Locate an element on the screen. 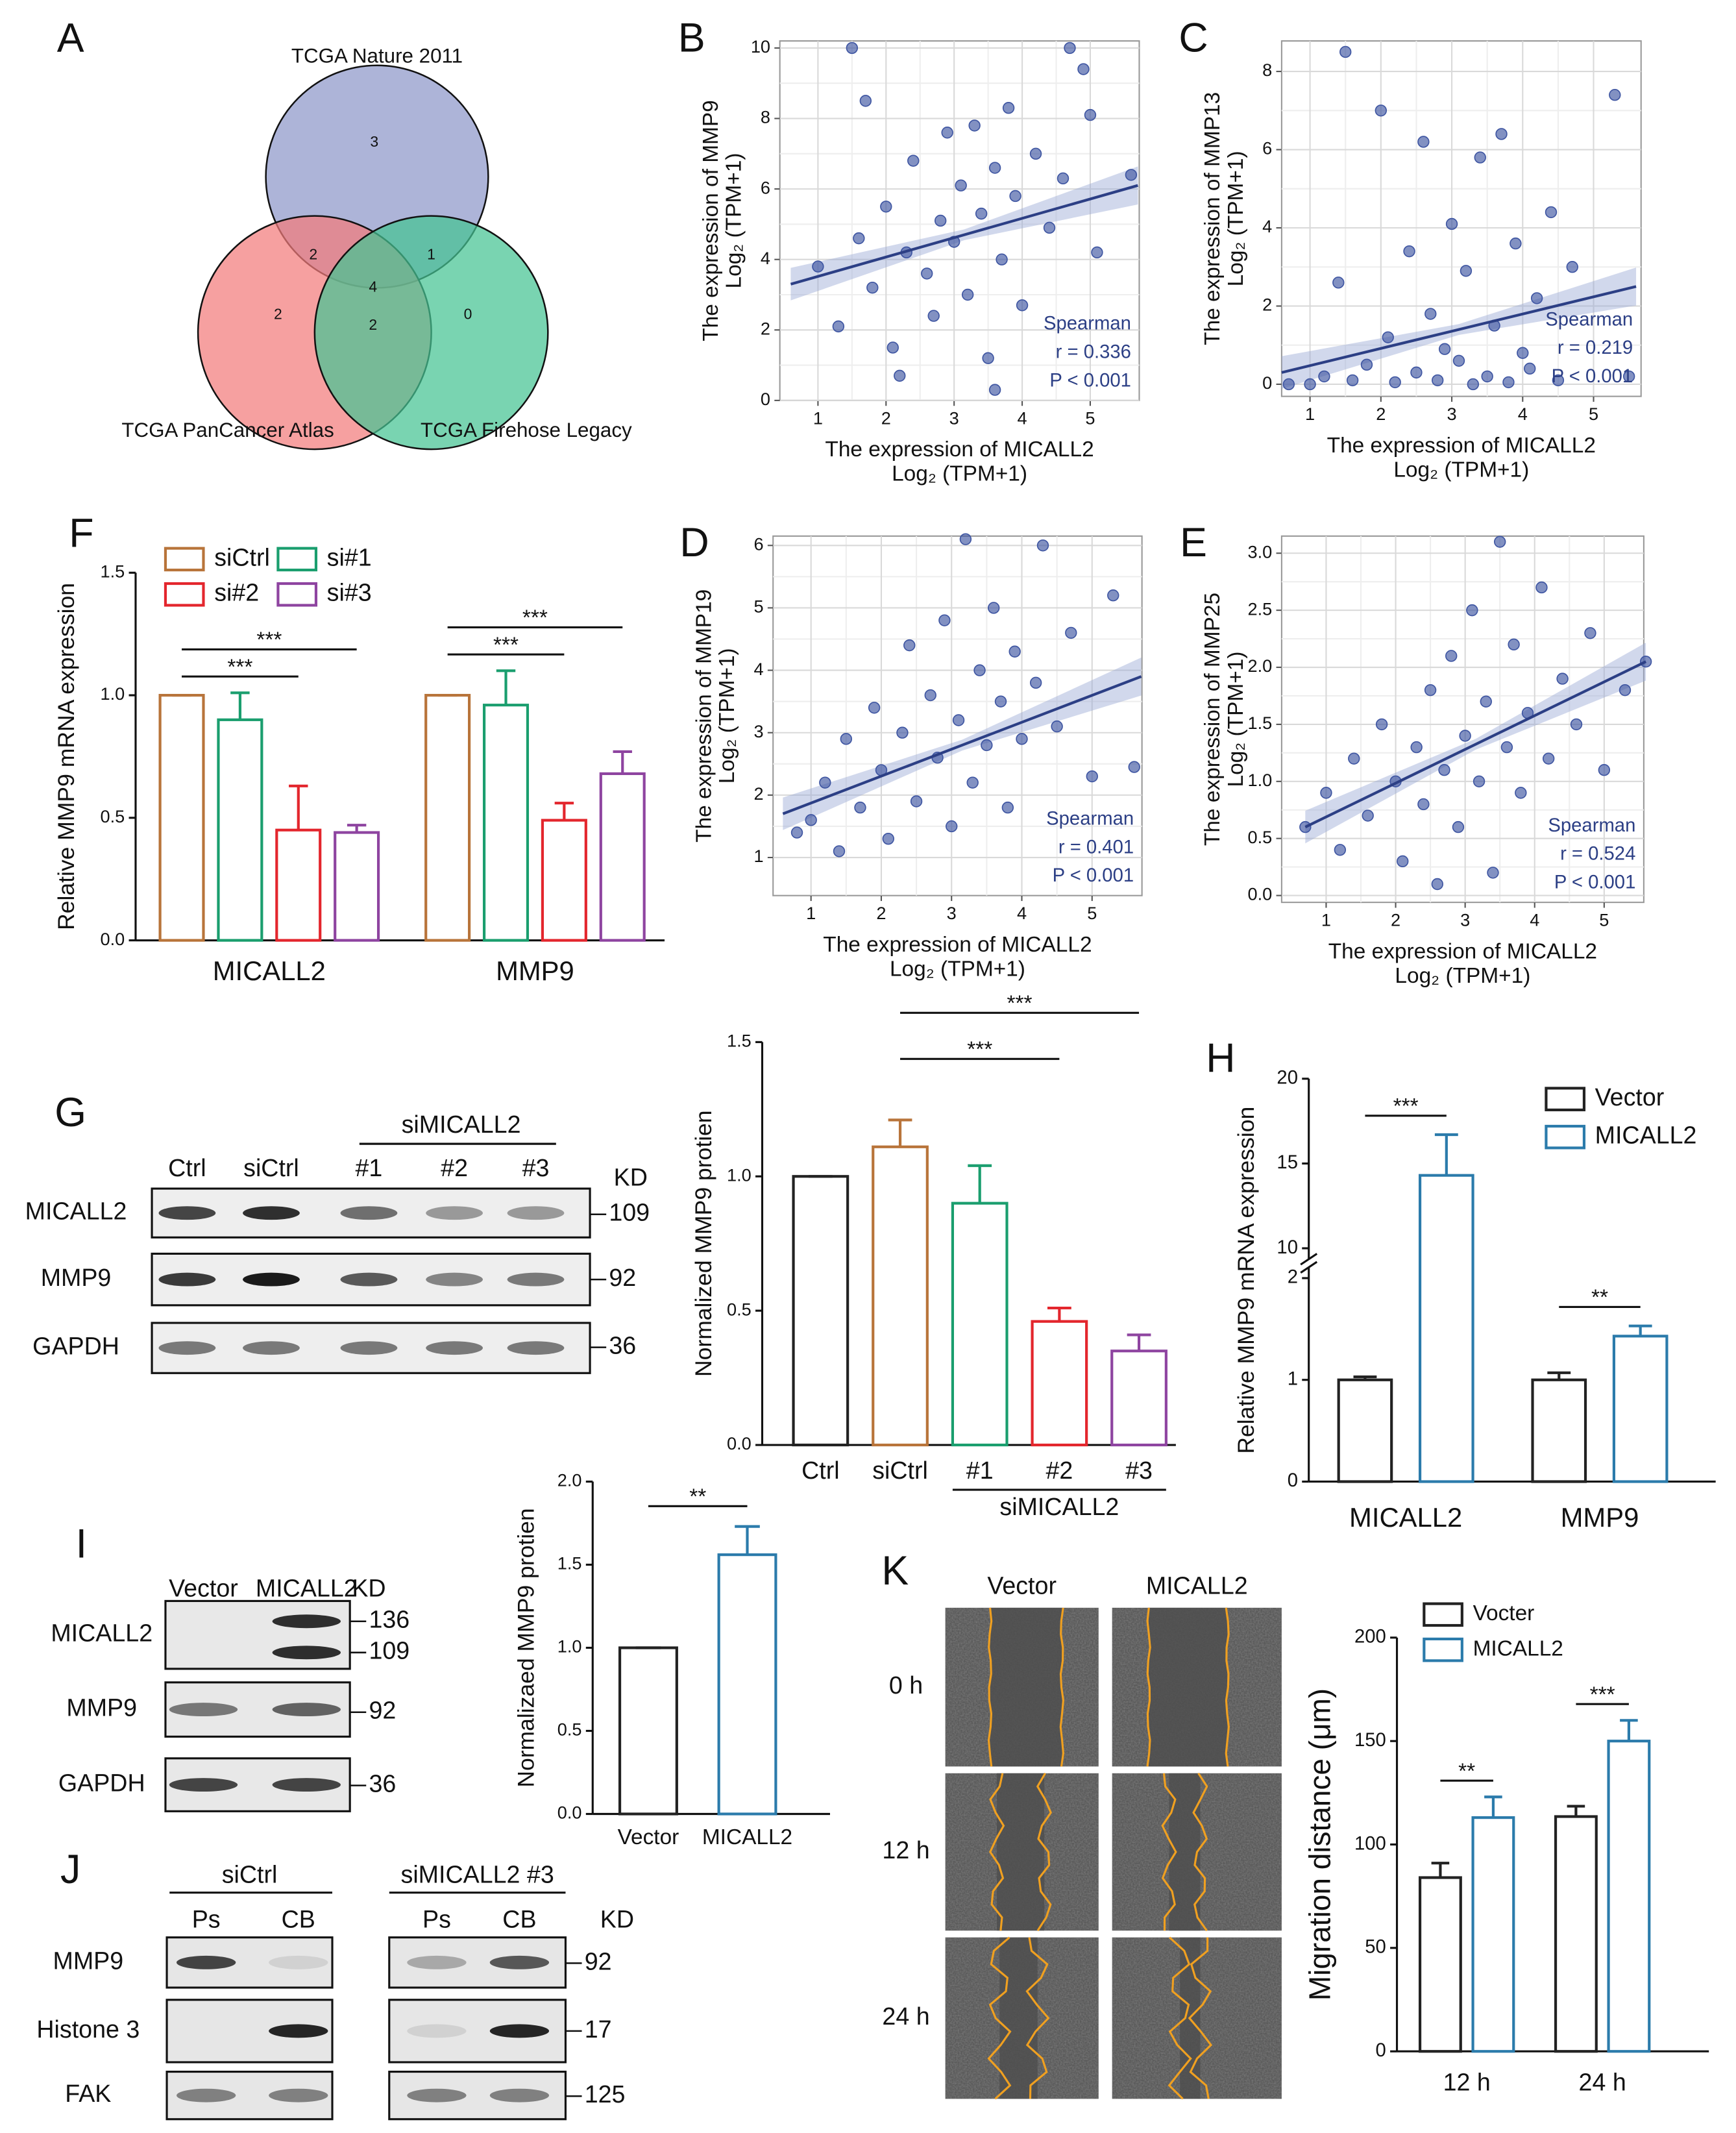 This screenshot has height=2133, width=1736. set-label: TCGA PanCancer Atlas is located at coordinates (227, 430).